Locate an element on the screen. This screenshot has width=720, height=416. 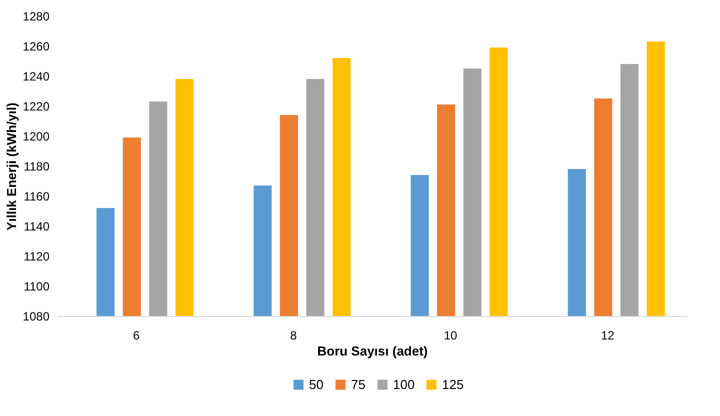
y-tick-label: 1100 is located at coordinates (37, 287).